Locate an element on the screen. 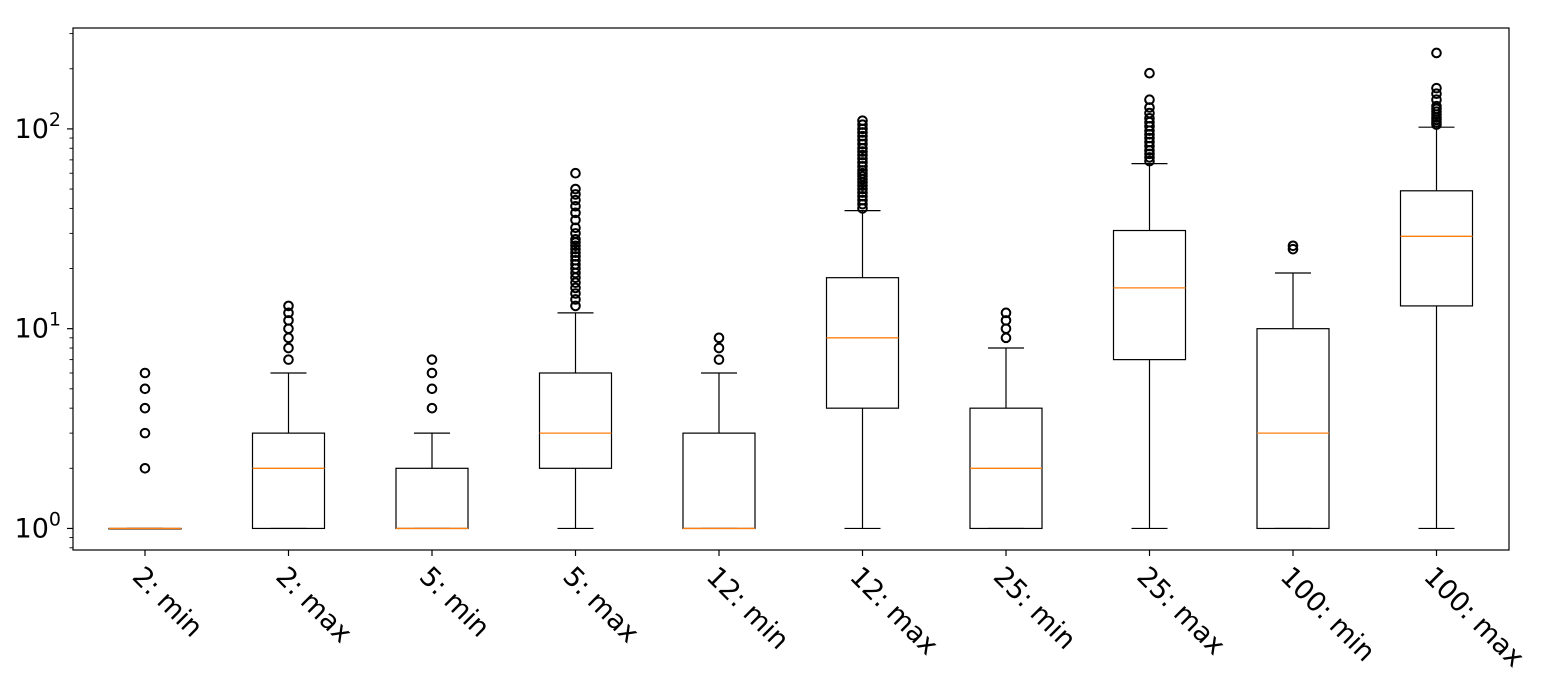 The height and width of the screenshot is (686, 1559). y-tick-label: 10² is located at coordinates (38, 127).